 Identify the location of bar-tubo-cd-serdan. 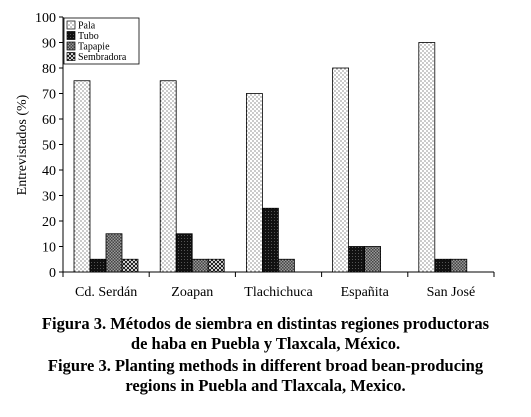
(98, 265).